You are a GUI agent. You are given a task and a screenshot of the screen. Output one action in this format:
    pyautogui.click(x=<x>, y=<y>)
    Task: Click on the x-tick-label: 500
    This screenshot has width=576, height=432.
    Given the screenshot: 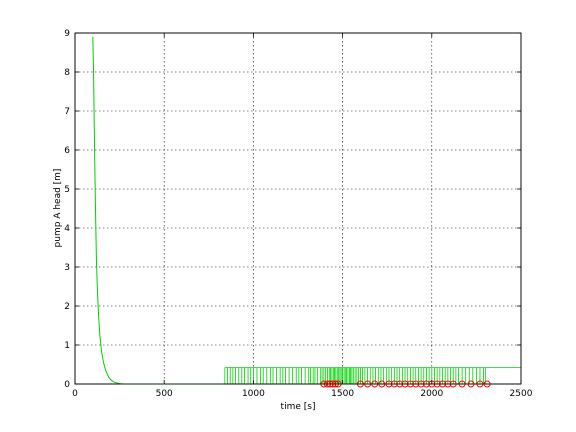 What is the action you would take?
    pyautogui.click(x=164, y=394)
    